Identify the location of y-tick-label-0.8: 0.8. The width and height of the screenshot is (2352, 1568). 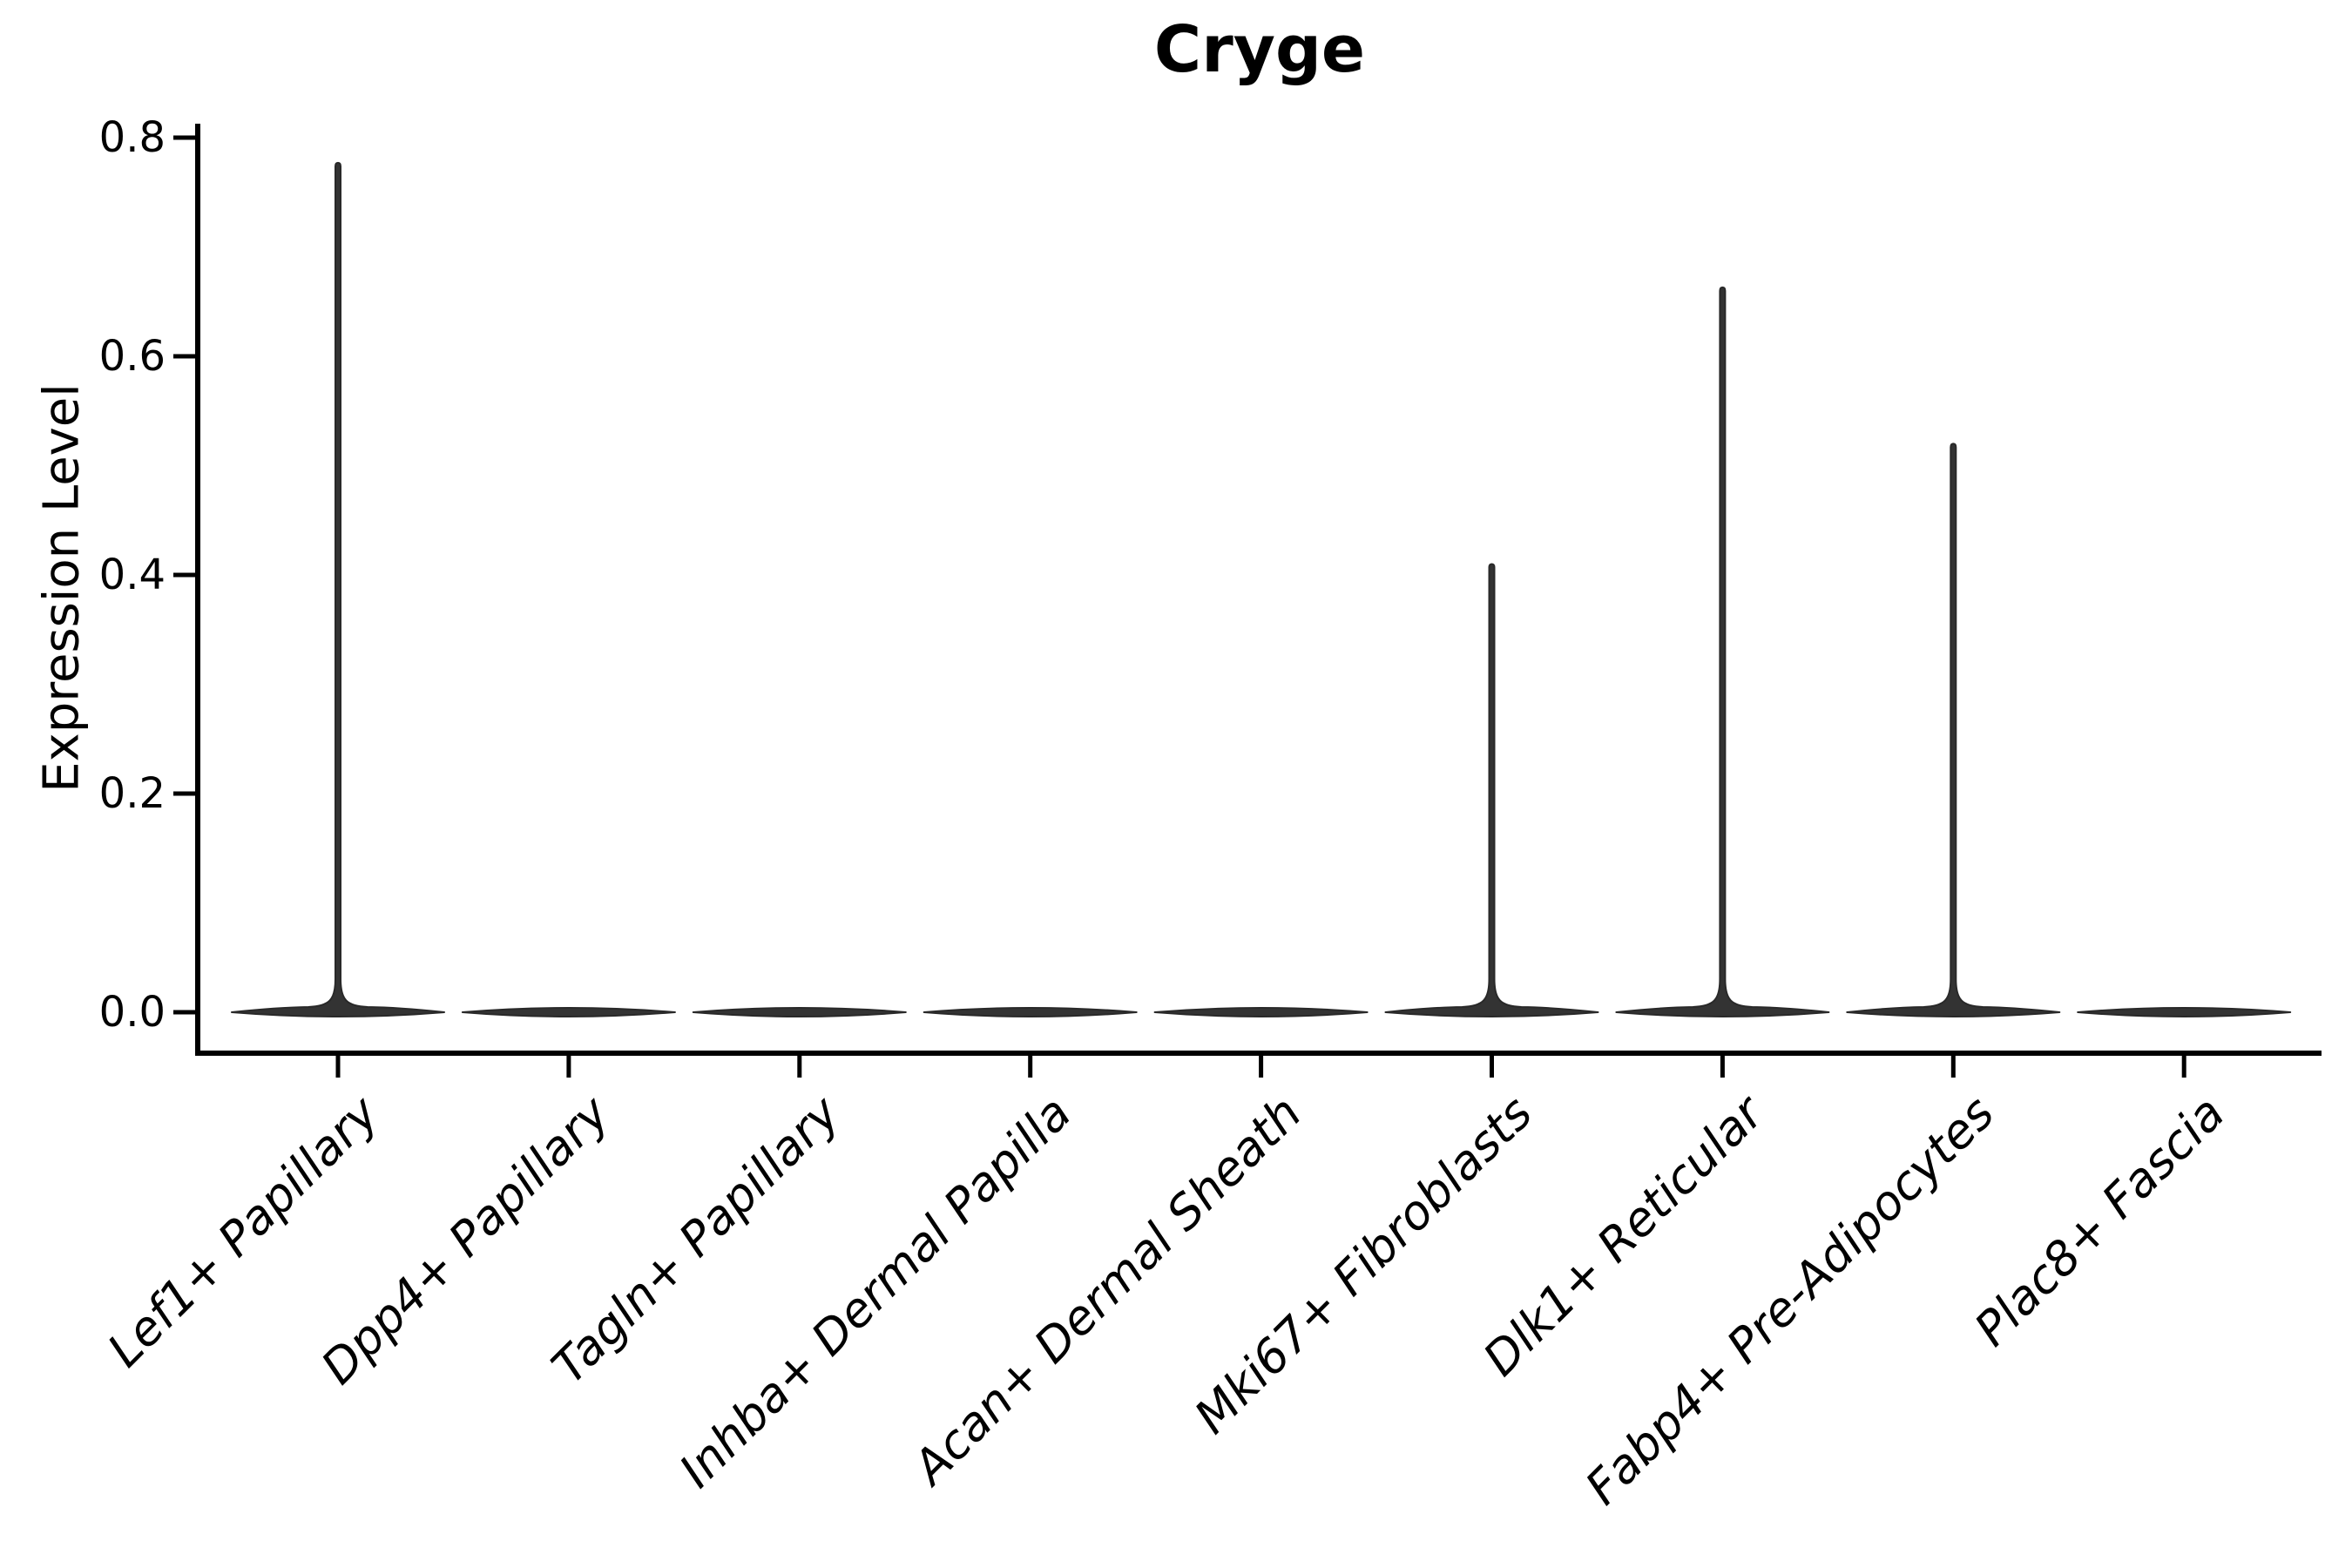
(132, 137).